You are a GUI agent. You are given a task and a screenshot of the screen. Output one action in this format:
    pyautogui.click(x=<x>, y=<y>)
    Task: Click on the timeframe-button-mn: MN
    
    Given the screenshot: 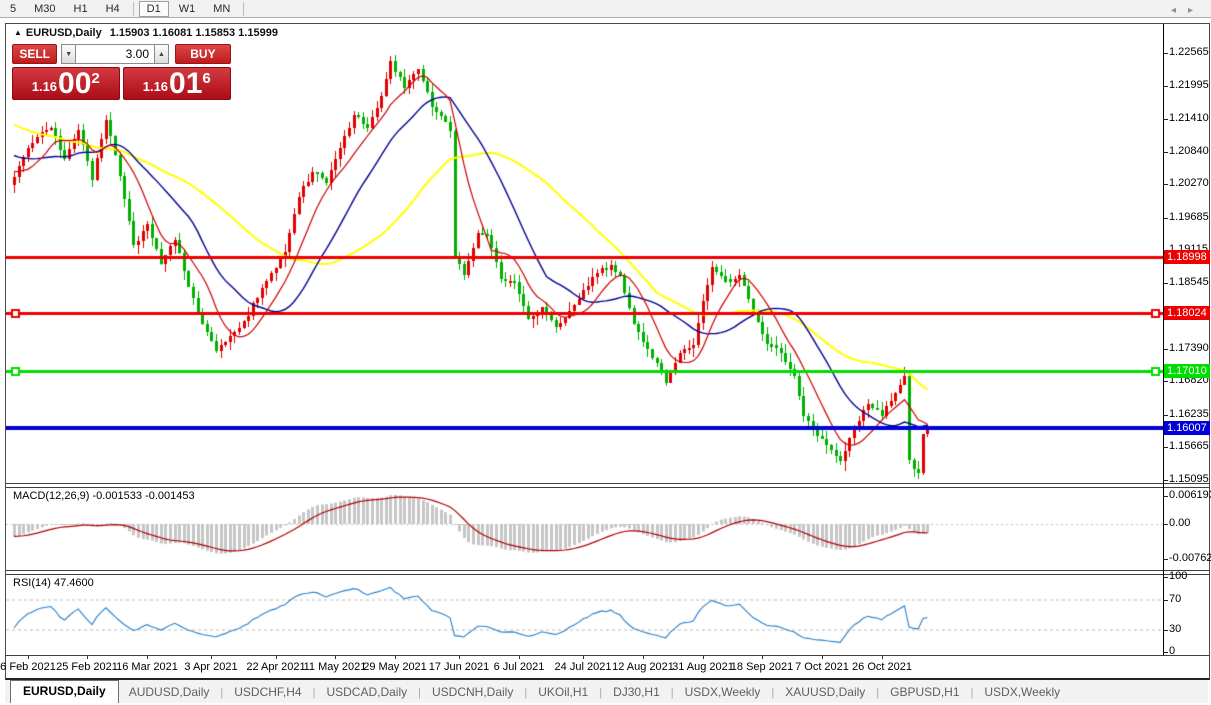 What is the action you would take?
    pyautogui.click(x=222, y=8)
    